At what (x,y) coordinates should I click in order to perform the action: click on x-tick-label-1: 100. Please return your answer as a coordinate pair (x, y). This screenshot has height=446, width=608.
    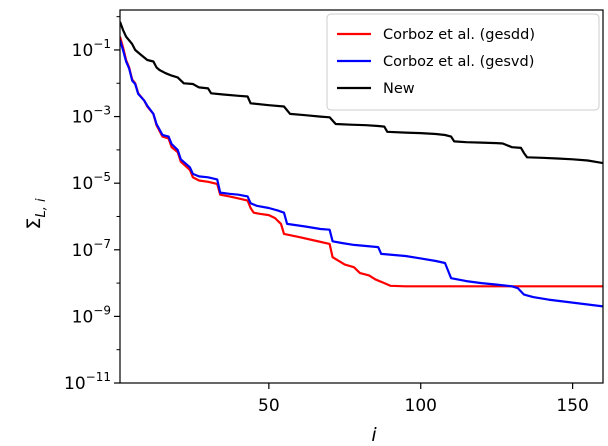
    Looking at the image, I should click on (421, 406).